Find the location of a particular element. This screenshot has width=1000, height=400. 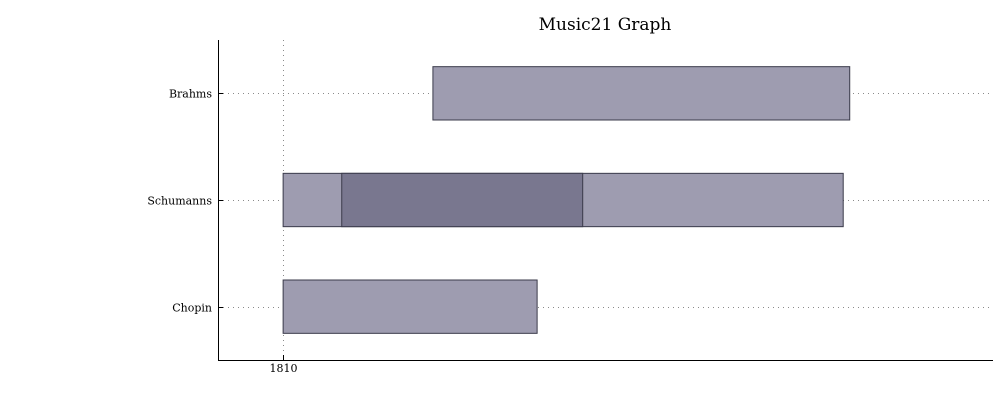

chart-title: Music21 Graph is located at coordinates (605, 25).